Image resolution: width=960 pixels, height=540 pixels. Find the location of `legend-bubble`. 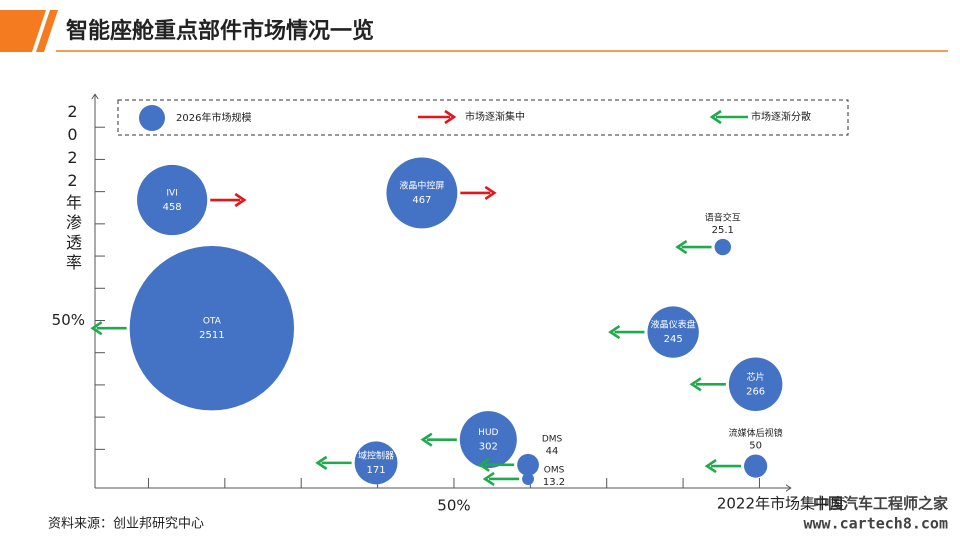

legend-bubble is located at coordinates (152, 118).